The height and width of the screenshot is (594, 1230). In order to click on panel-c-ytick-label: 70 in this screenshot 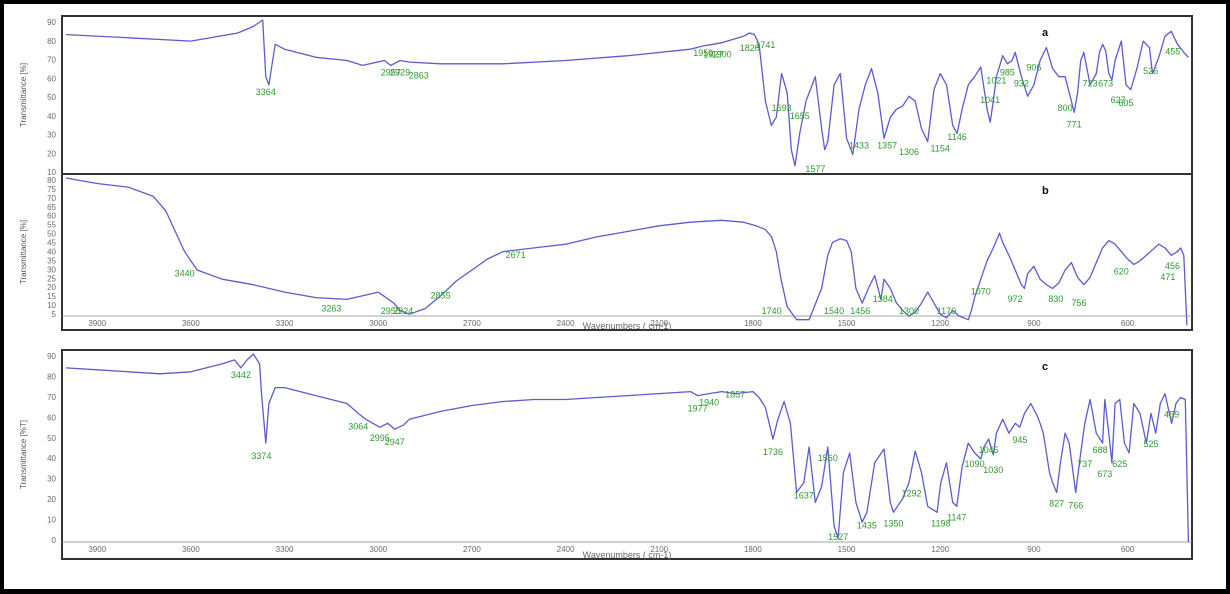, I will do `click(51, 397)`.